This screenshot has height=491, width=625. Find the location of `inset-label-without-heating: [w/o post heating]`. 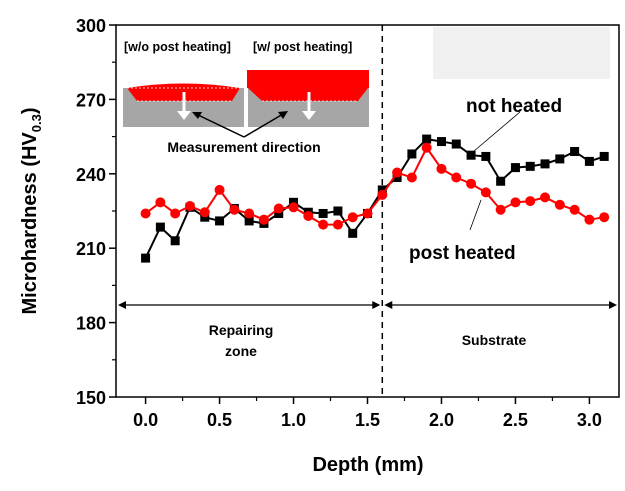

inset-label-without-heating: [w/o post heating] is located at coordinates (177, 47).